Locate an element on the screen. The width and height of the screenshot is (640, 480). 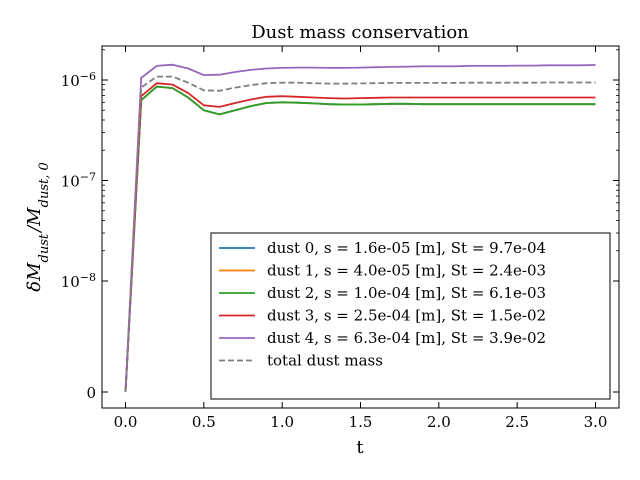
y-axis-label-slash: / is located at coordinates (34, 229).